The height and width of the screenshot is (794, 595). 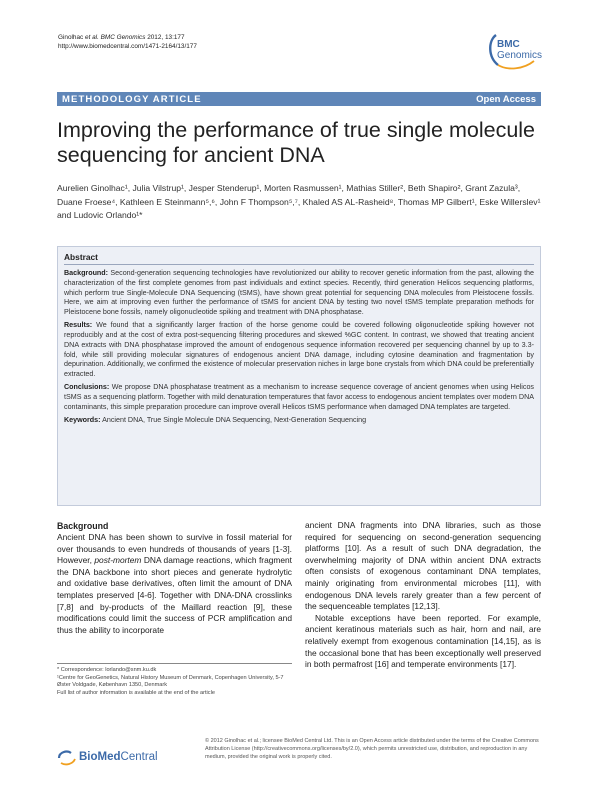 I want to click on logo-journal: Genomics, so click(x=520, y=55).